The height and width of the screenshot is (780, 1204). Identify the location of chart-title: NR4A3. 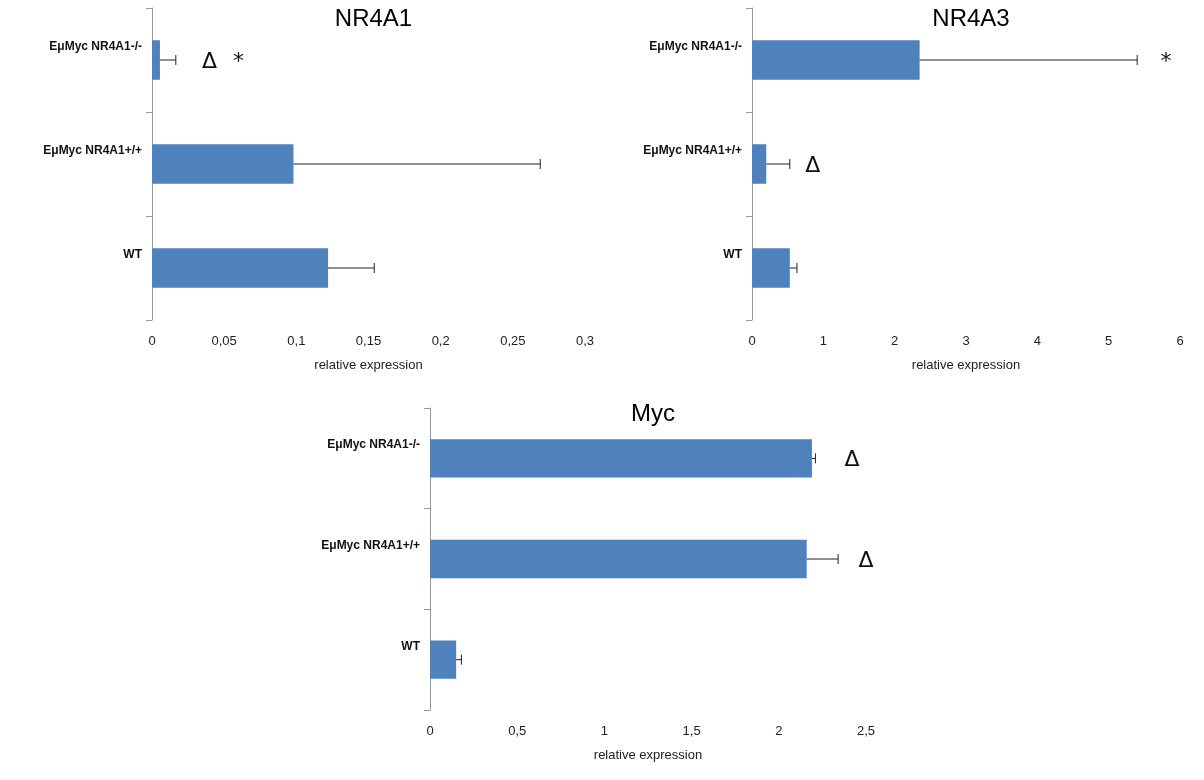
(971, 17).